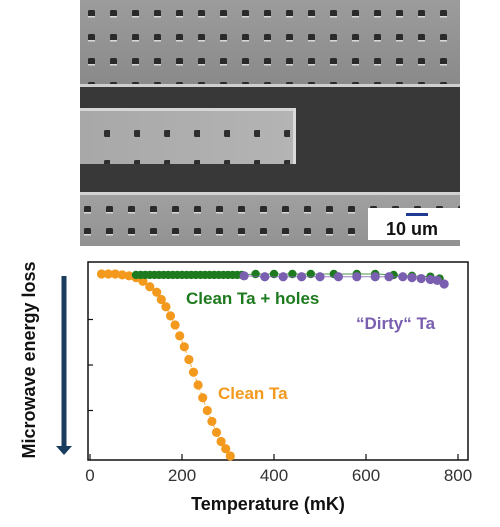  I want to click on y-ticks, so click(90, 365).